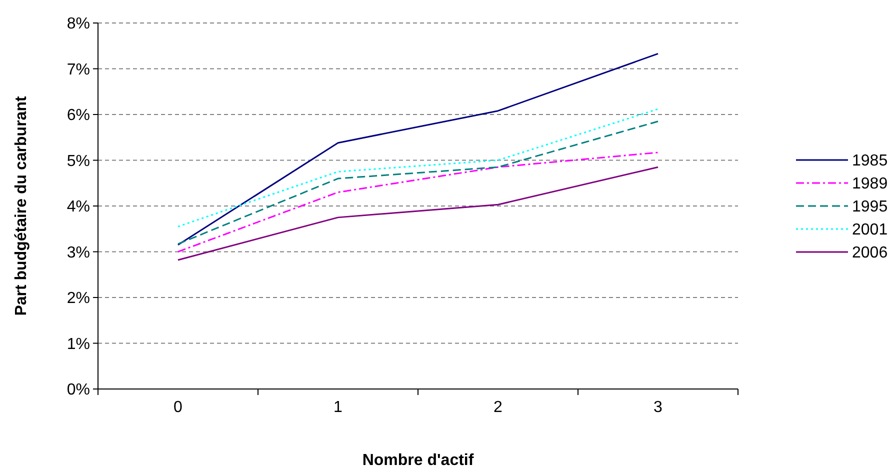 The width and height of the screenshot is (888, 472). I want to click on y-tick-label: 5%, so click(78, 161).